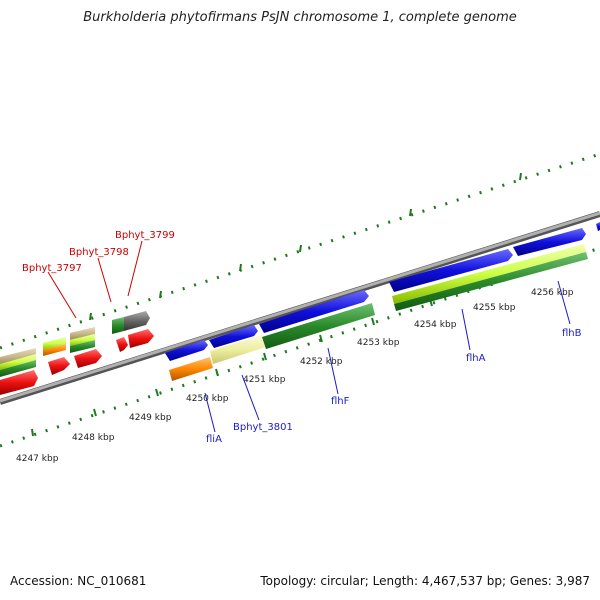 The image size is (600, 600). I want to click on gene-label: Bphyt_3801, so click(263, 427).